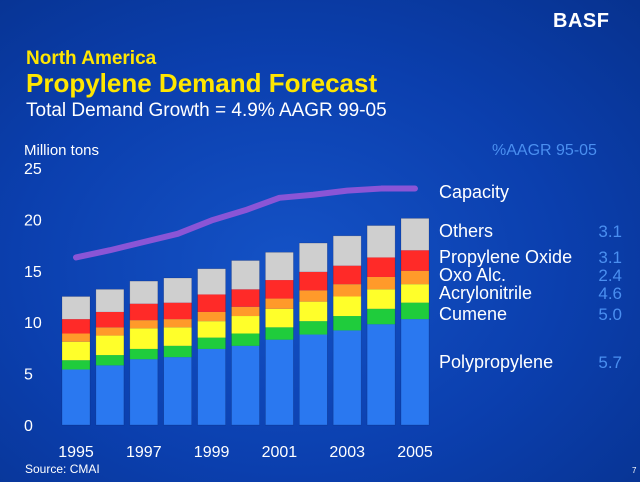 This screenshot has width=640, height=482. Describe the element at coordinates (544, 150) in the screenshot. I see `aagr-column-header: %AAGR 95-05` at that location.